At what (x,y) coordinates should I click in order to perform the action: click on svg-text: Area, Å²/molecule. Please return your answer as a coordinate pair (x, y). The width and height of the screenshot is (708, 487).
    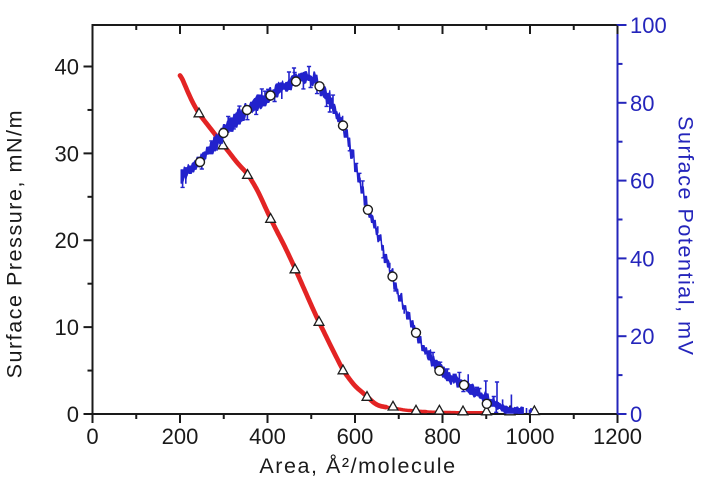
    Looking at the image, I should click on (357, 466).